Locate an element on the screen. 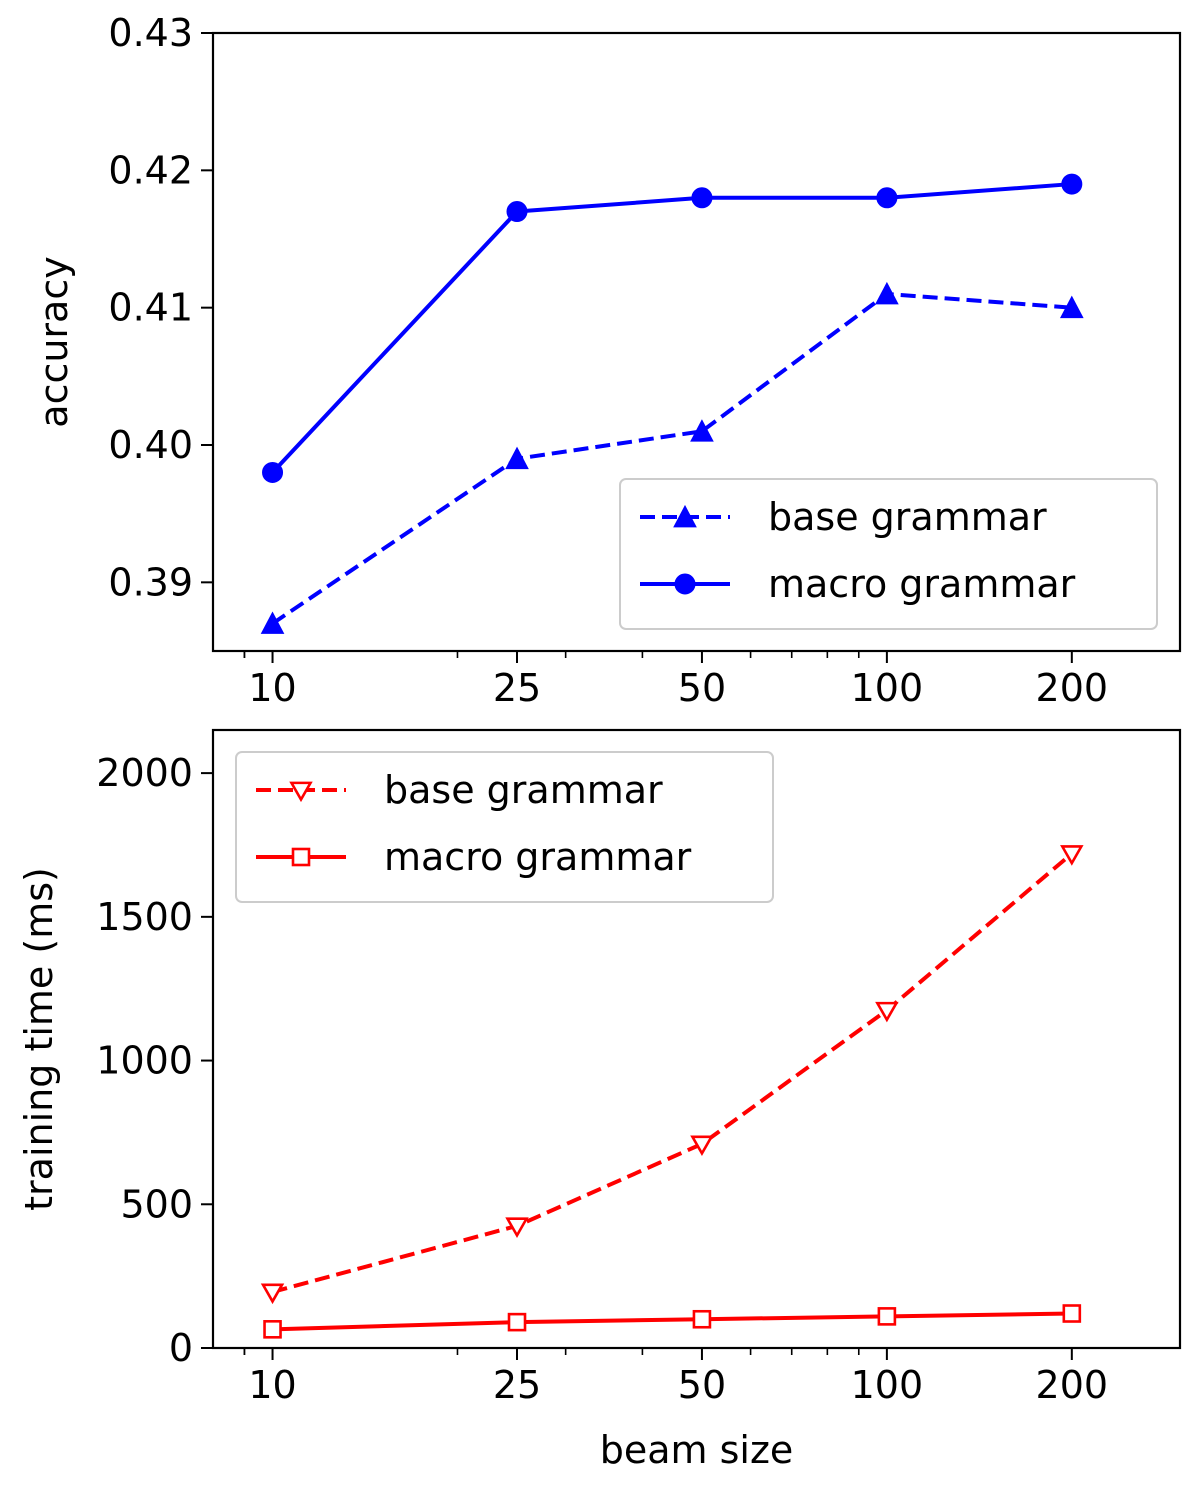 This screenshot has width=1200, height=1500. y-tick-label: 0.43 is located at coordinates (150, 33).